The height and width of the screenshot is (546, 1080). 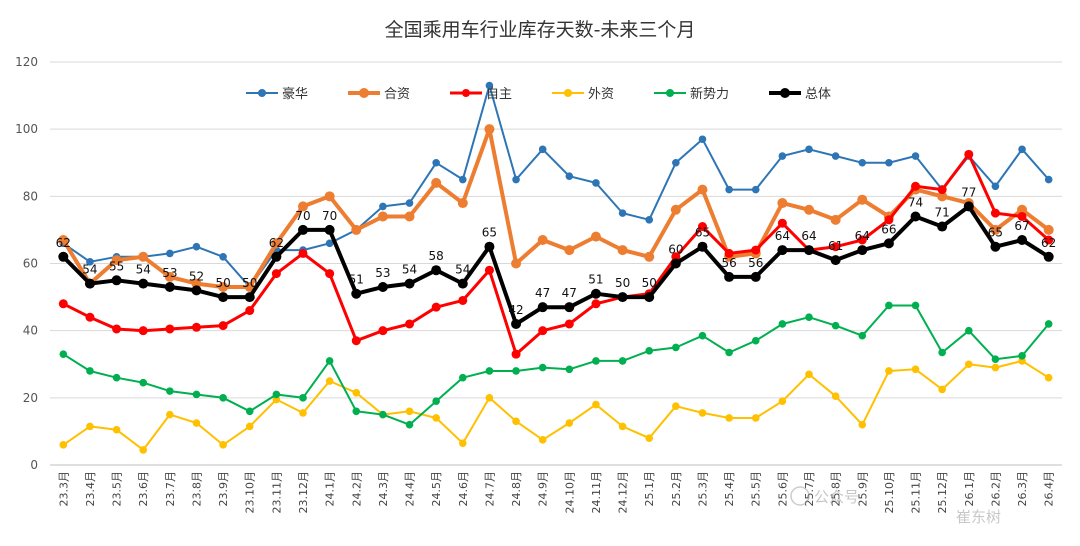 What do you see at coordinates (169, 273) in the screenshot?
I see `data-label: 53` at bounding box center [169, 273].